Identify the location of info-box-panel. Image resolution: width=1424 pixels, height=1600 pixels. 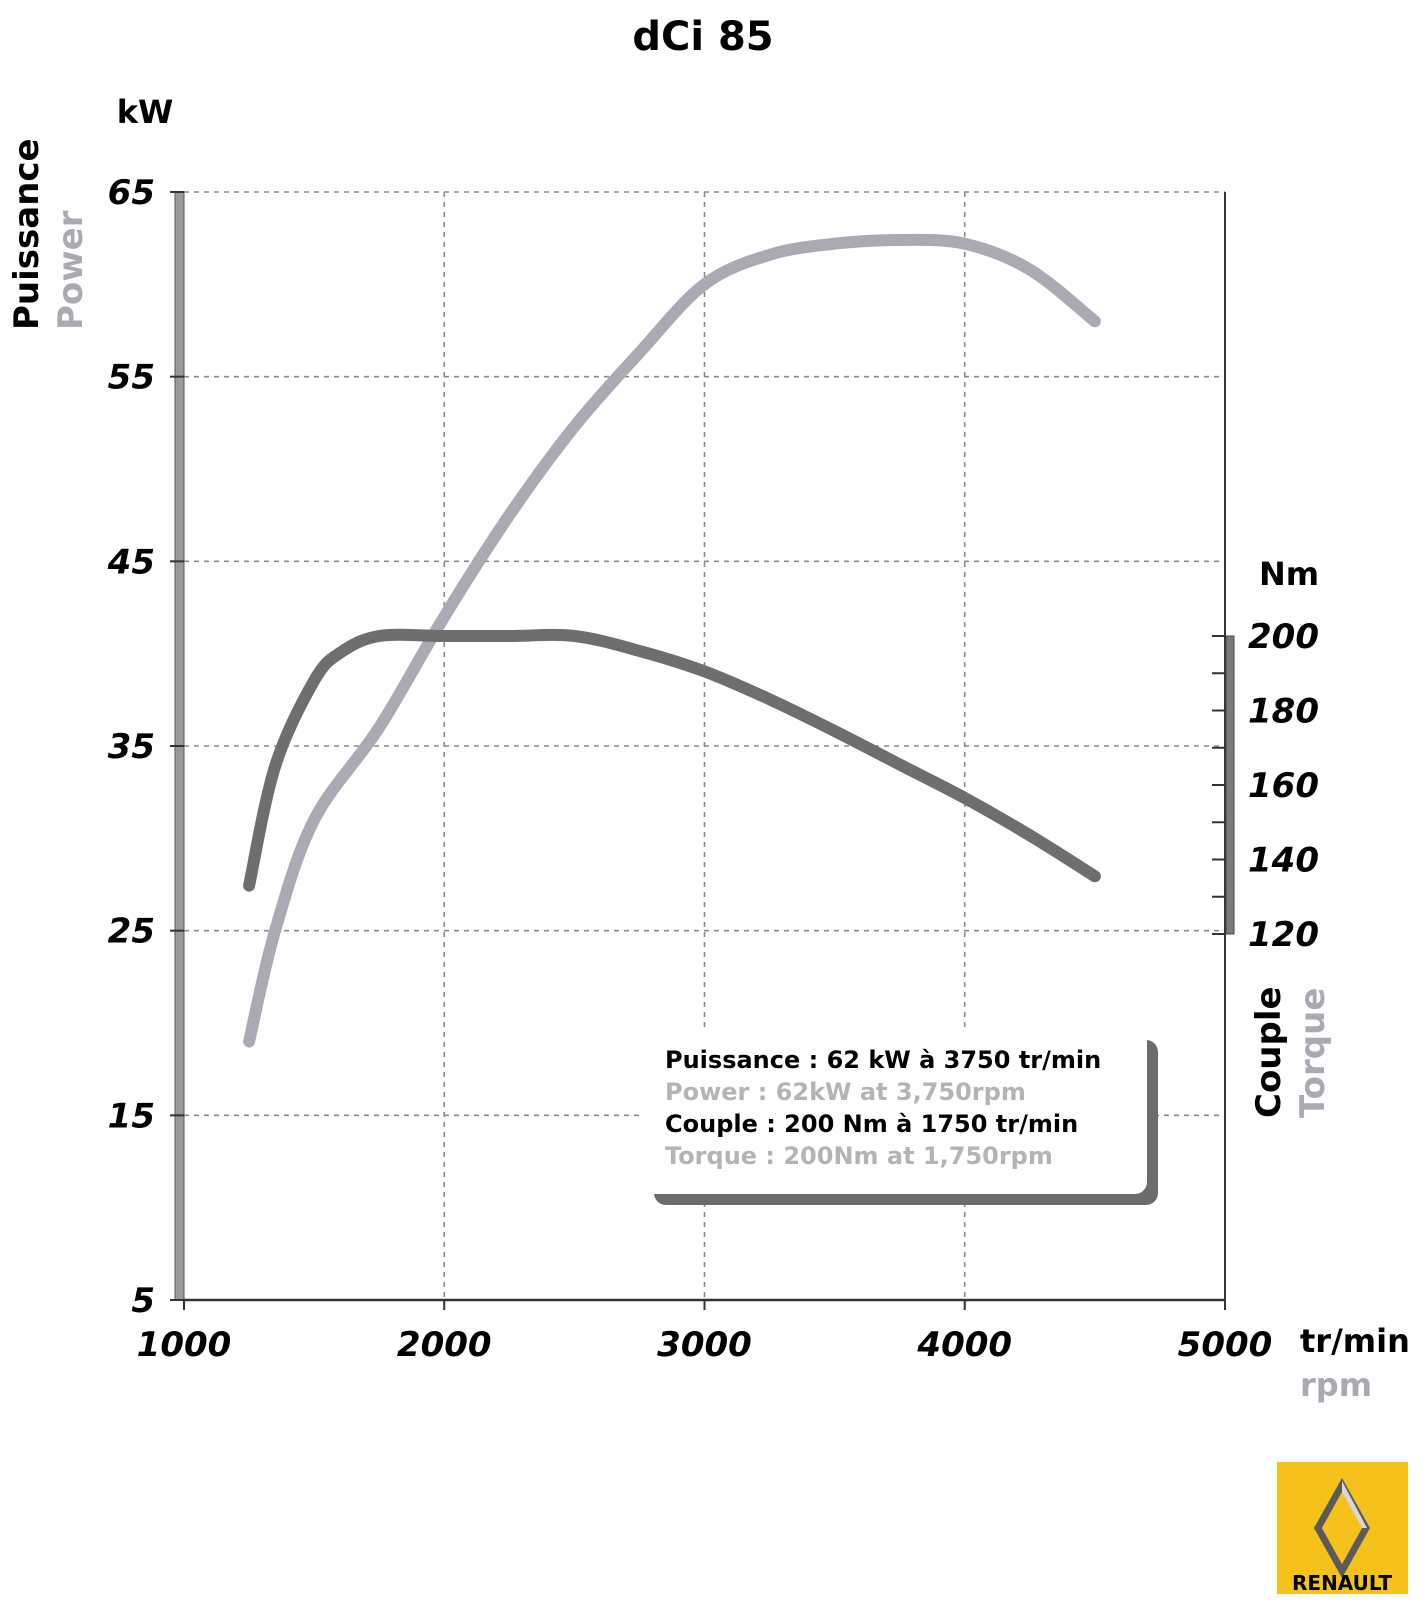
(894, 1112).